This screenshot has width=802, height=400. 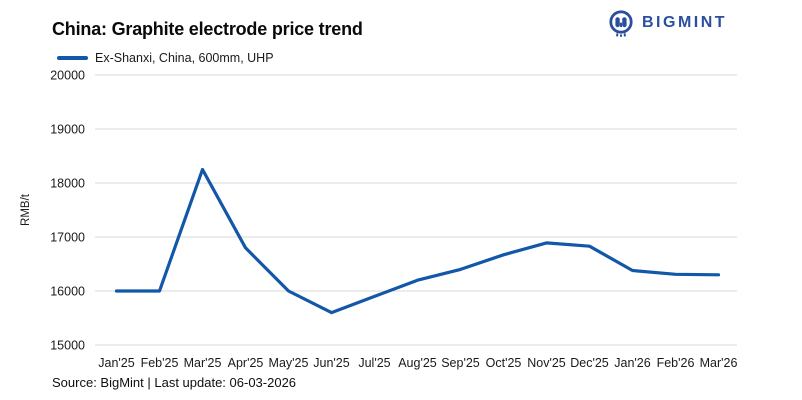 I want to click on y-tick-label: 19000, so click(x=67, y=130).